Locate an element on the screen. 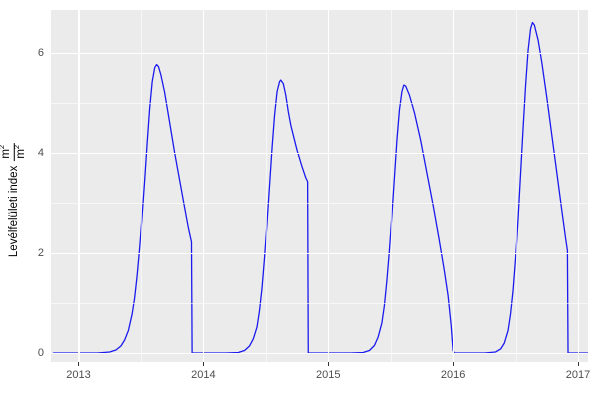  x-tick-label: 2016 is located at coordinates (453, 375).